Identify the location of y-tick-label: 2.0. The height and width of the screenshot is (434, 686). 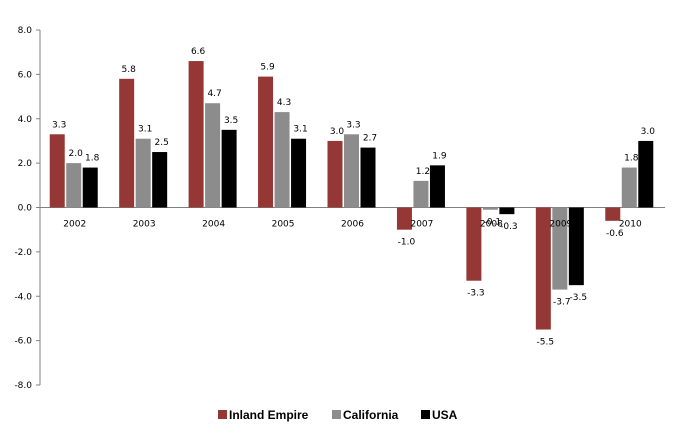
(25, 164).